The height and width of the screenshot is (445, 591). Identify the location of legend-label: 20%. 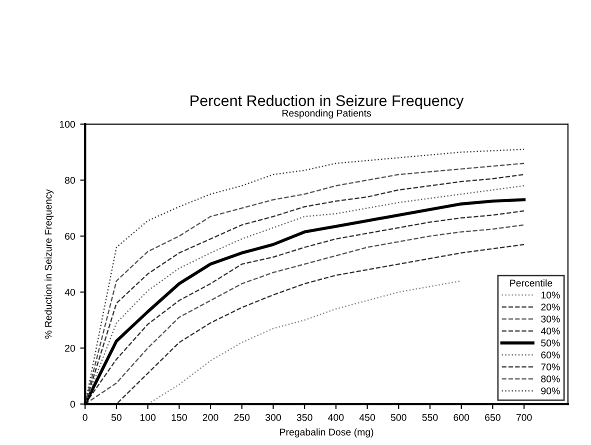
(550, 307).